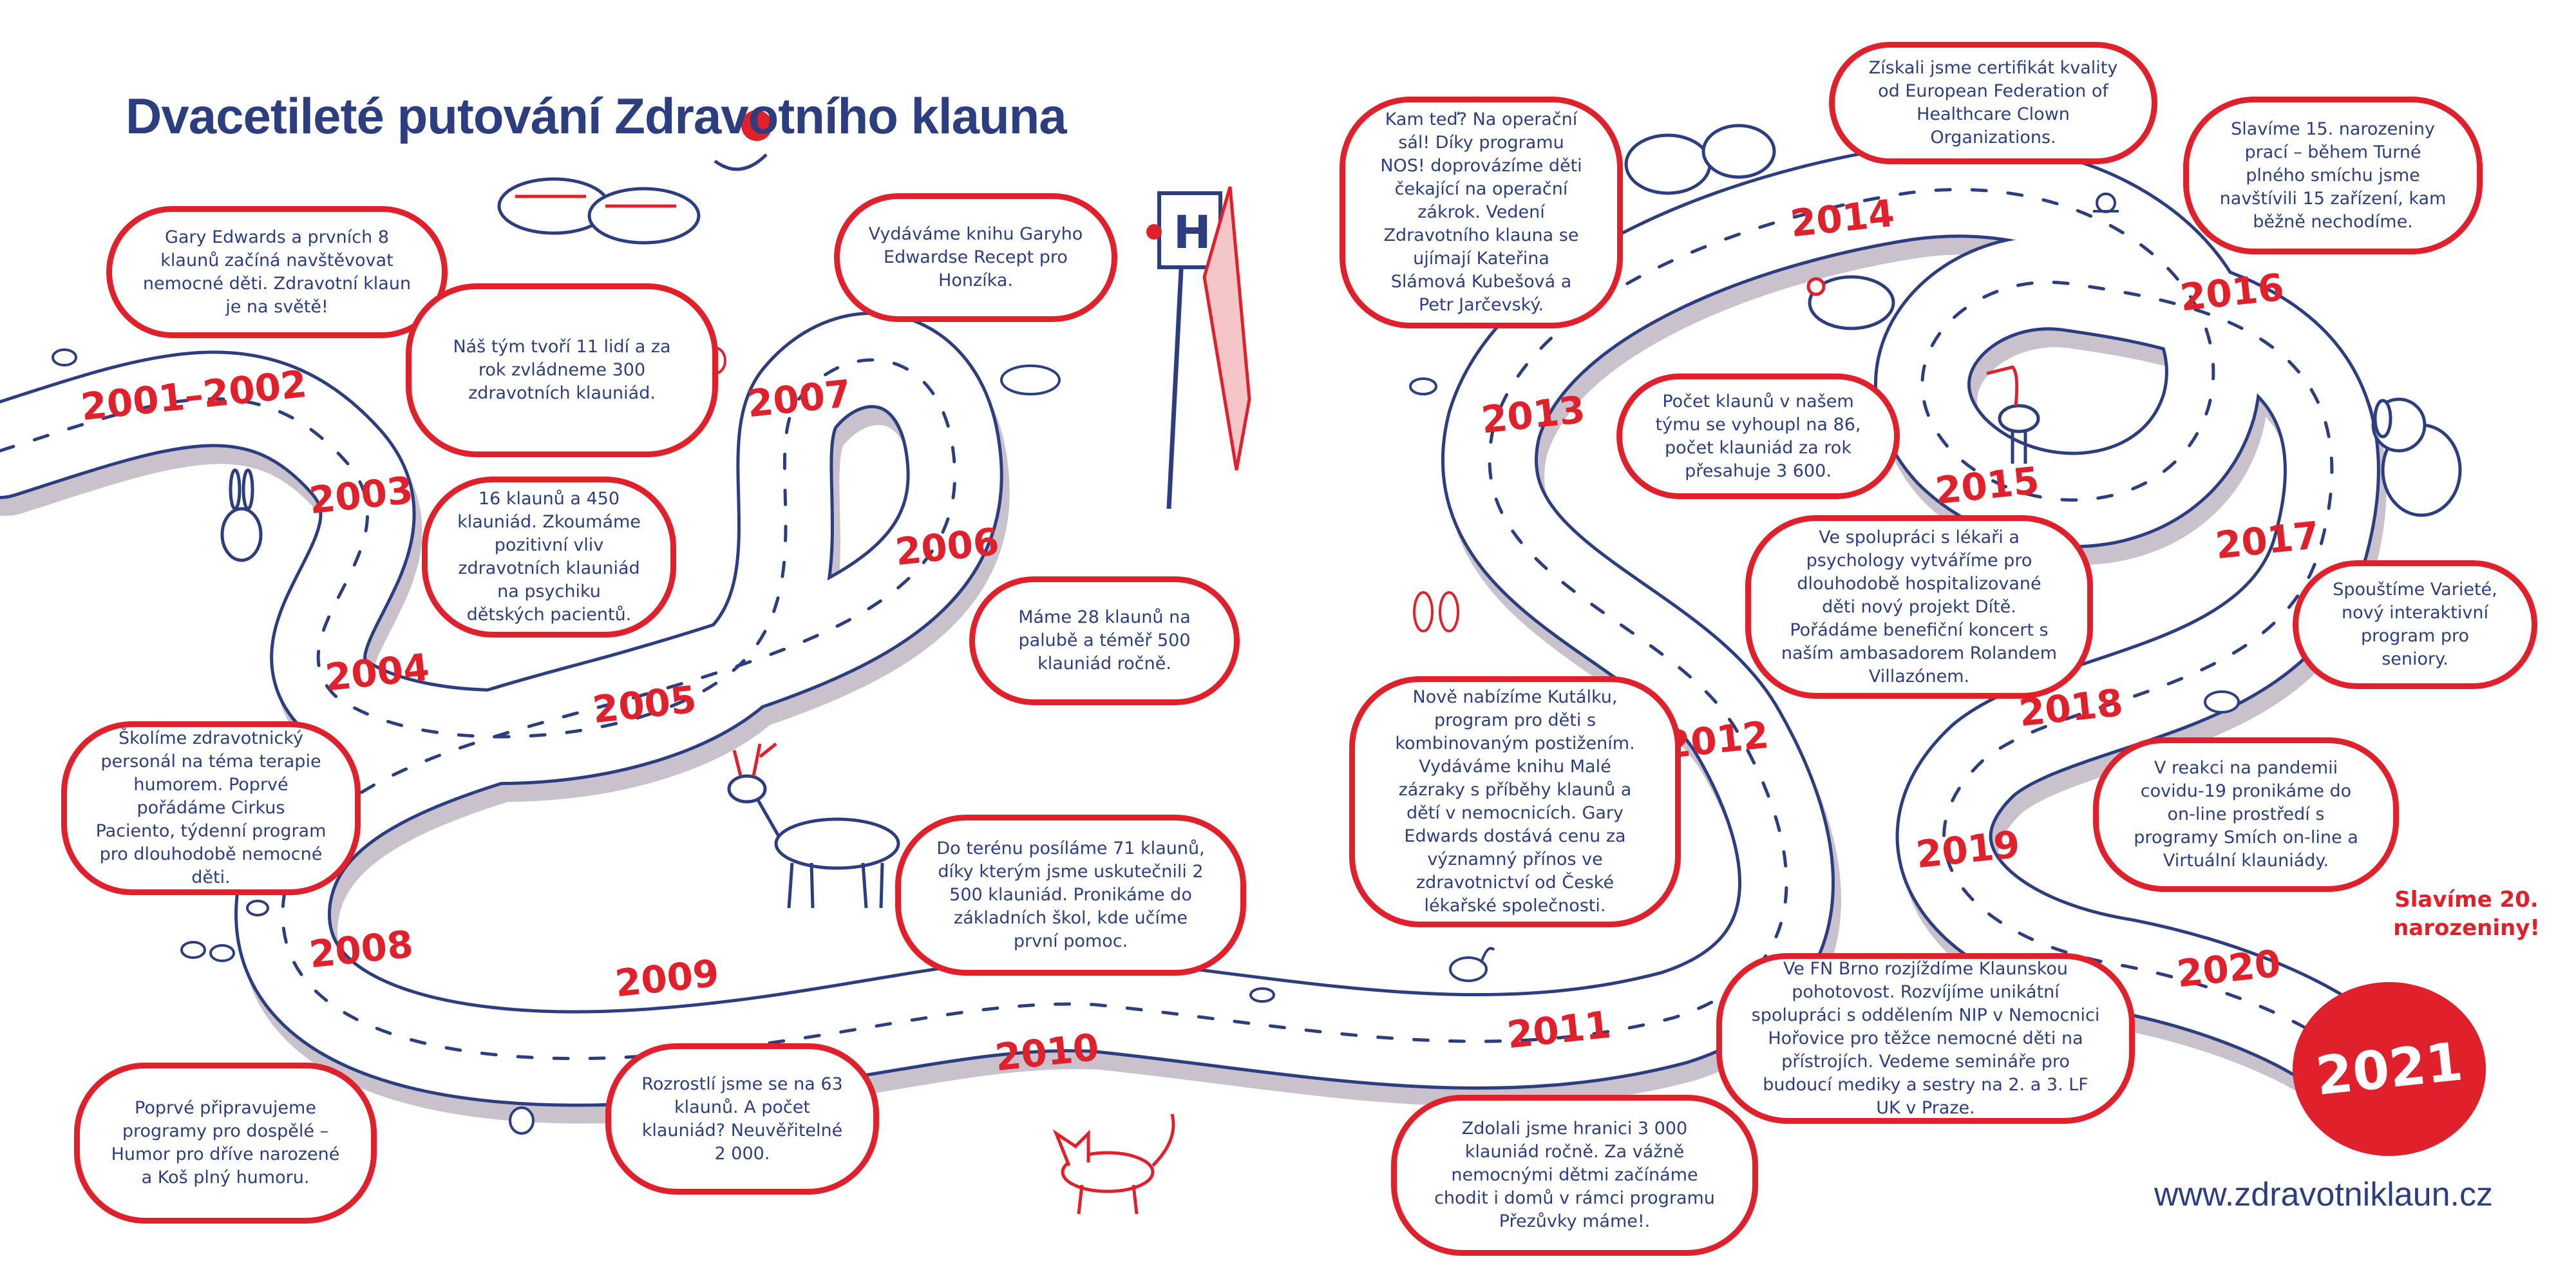 This screenshot has height=1288, width=2576. I want to click on stork-icon, so click(2013, 415).